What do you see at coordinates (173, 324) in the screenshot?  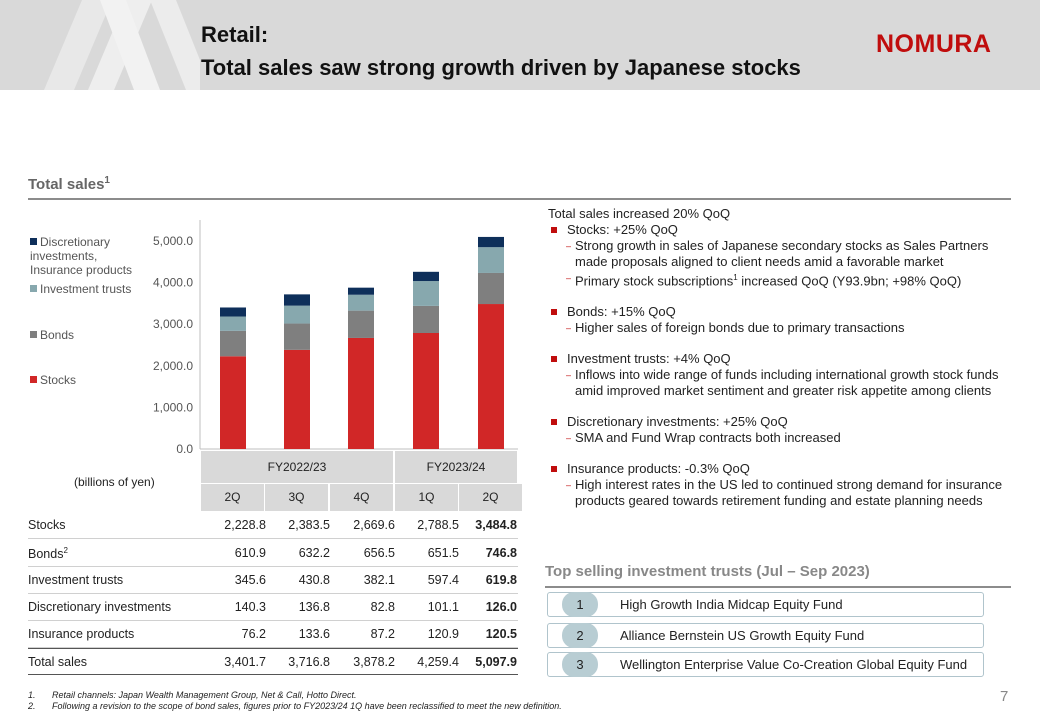 I see `y-tick-label: 3,000.0` at bounding box center [173, 324].